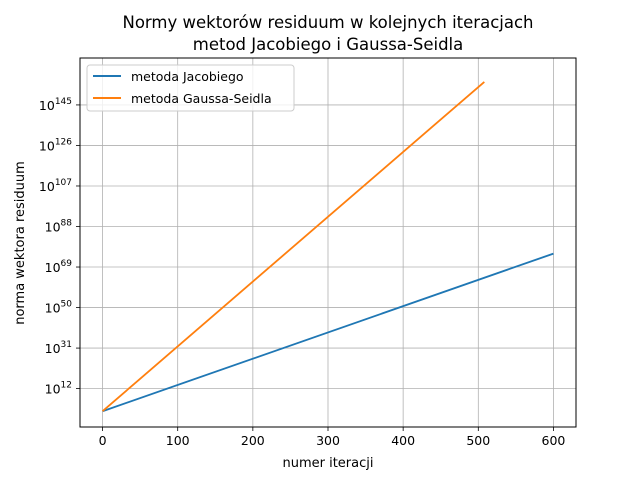  Describe the element at coordinates (103, 440) in the screenshot. I see `x-tick-label: 0` at that location.